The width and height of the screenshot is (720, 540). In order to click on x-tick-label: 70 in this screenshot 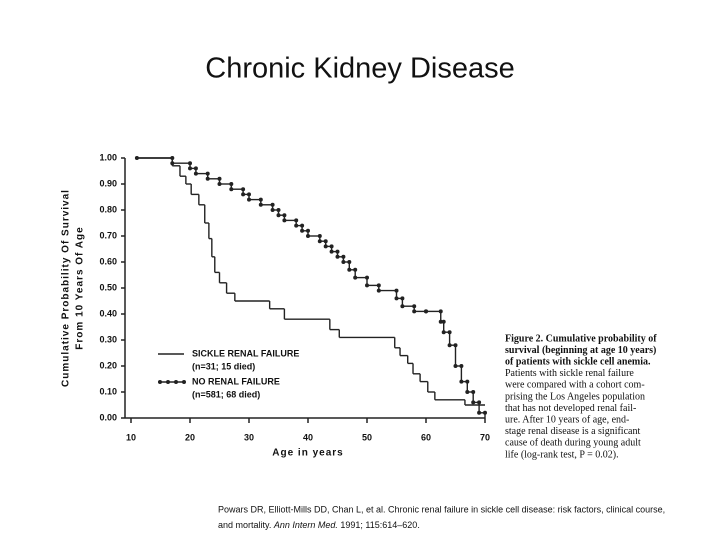, I will do `click(485, 437)`.